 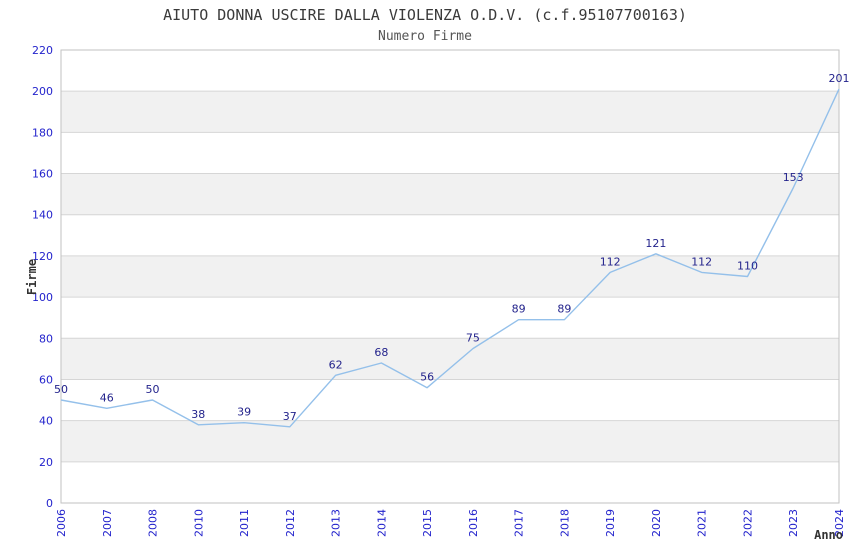 I want to click on data-point-label: 38, so click(x=198, y=414).